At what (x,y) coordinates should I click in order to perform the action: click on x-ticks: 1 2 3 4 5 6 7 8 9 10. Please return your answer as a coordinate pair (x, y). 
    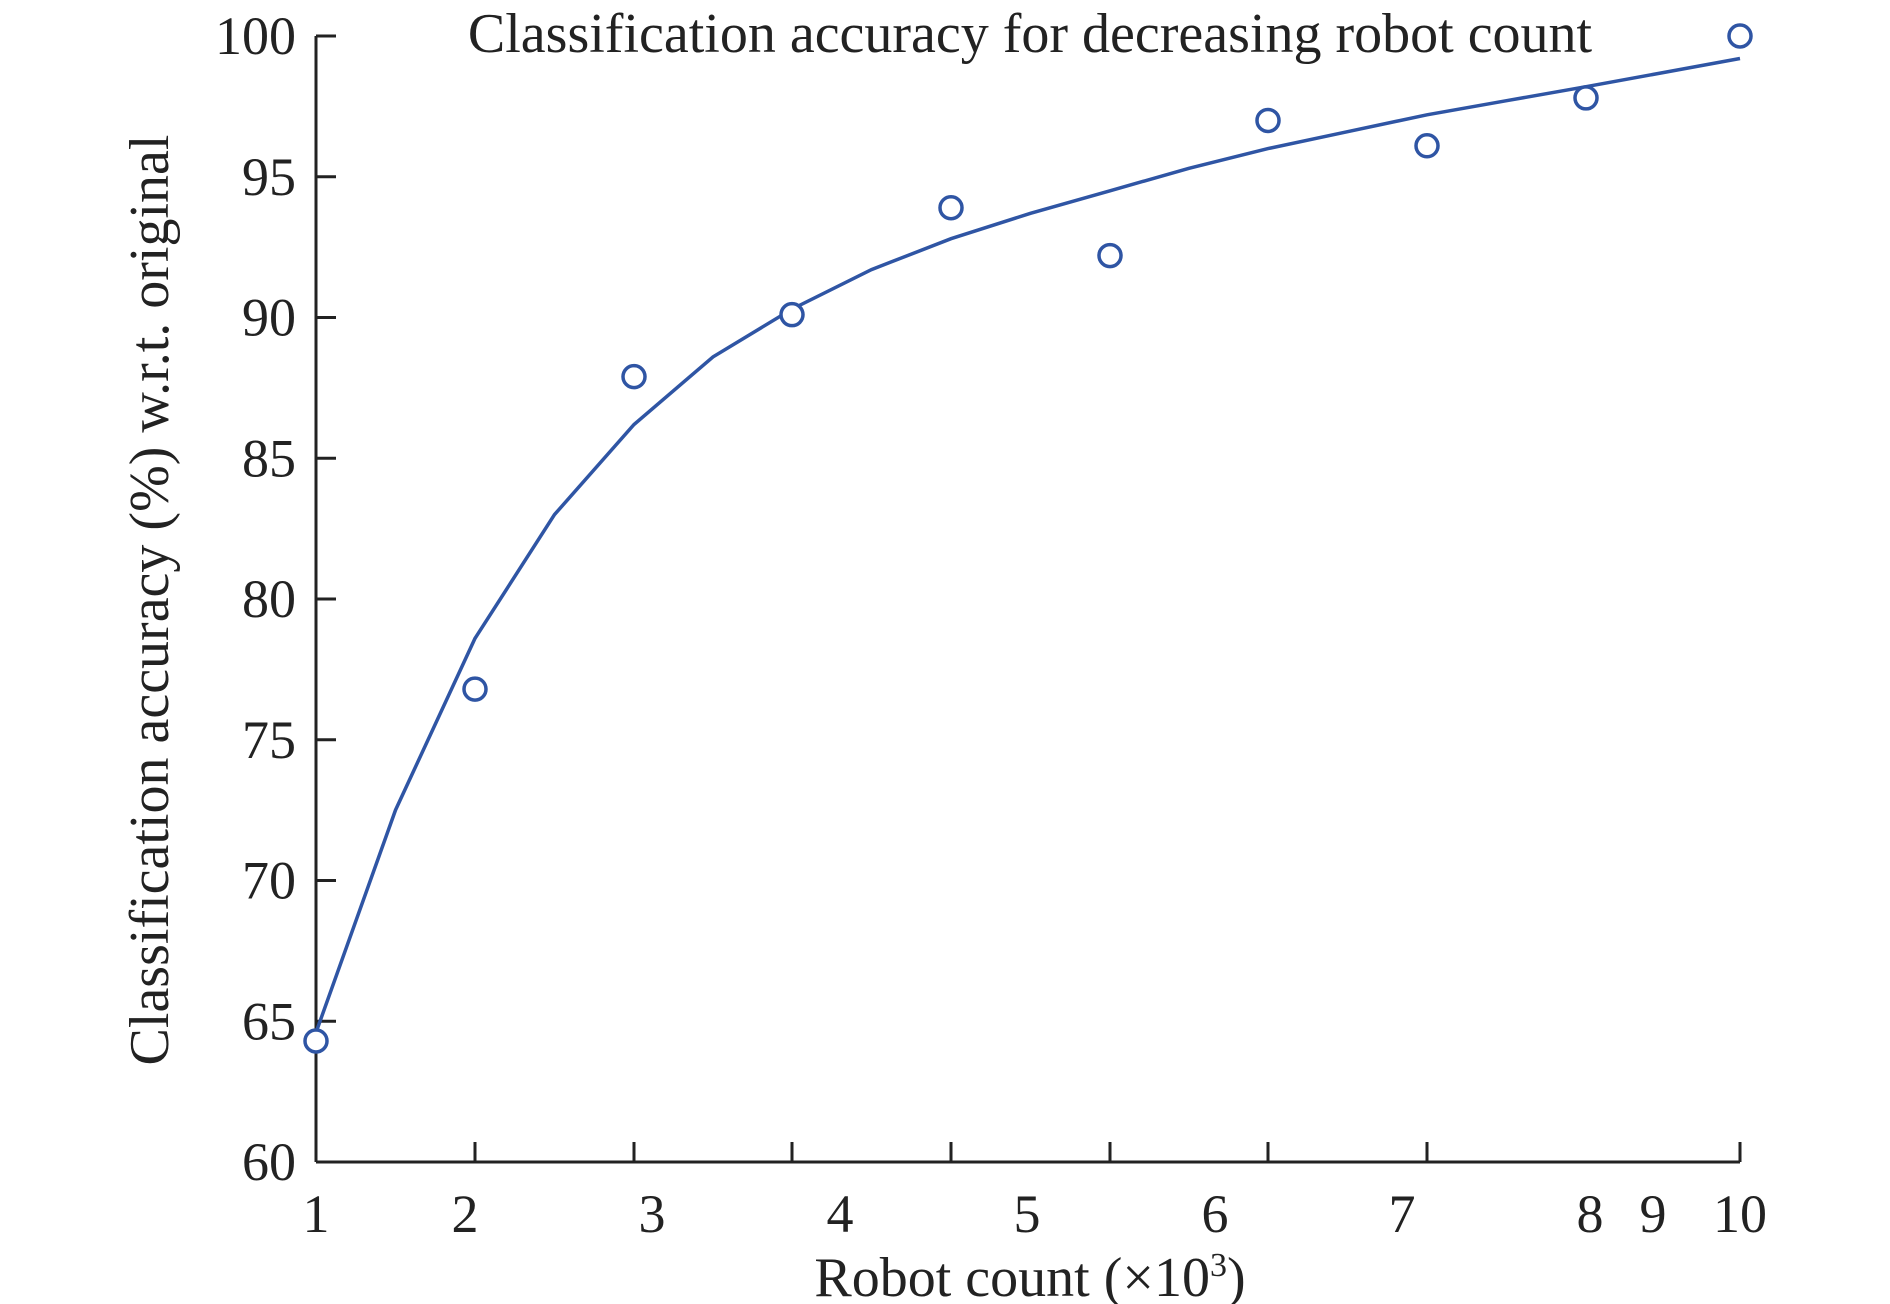
    Looking at the image, I should click on (1035, 1193).